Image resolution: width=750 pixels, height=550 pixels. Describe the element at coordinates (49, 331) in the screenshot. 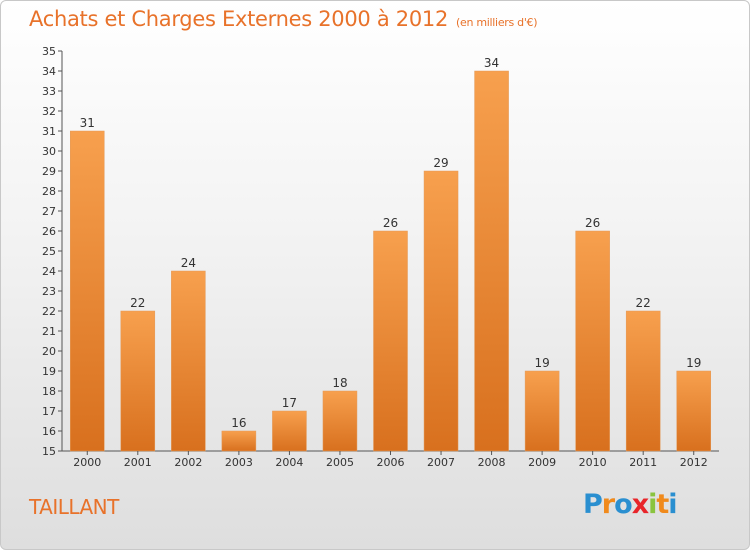

I see `y-tick-label: 21` at that location.